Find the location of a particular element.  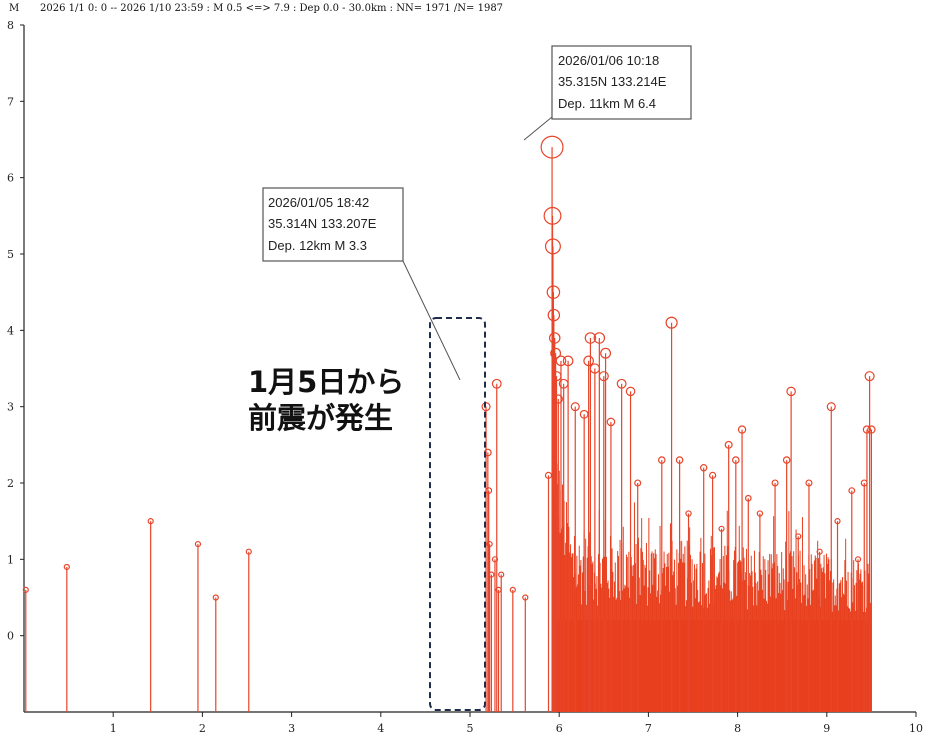

y-tick-label: 1 is located at coordinates (10, 559).